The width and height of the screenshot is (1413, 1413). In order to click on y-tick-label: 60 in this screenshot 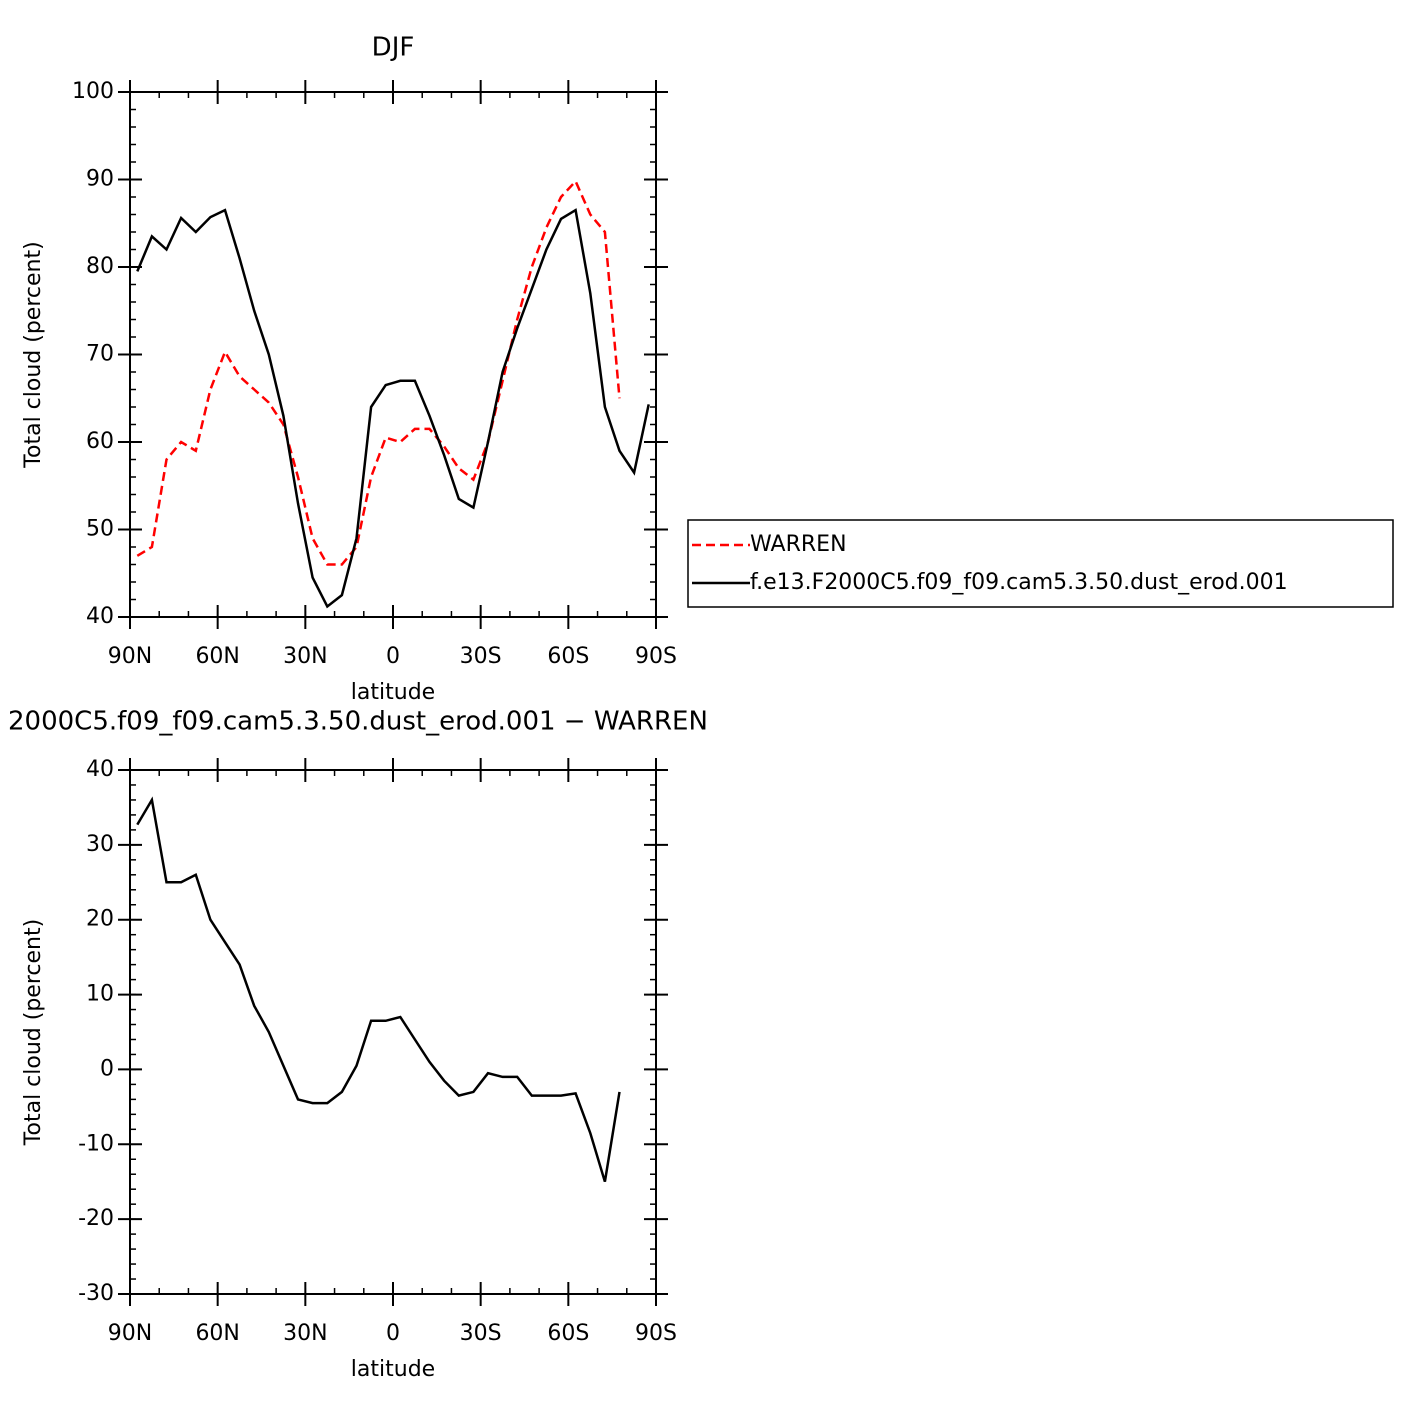, I will do `click(100, 441)`.